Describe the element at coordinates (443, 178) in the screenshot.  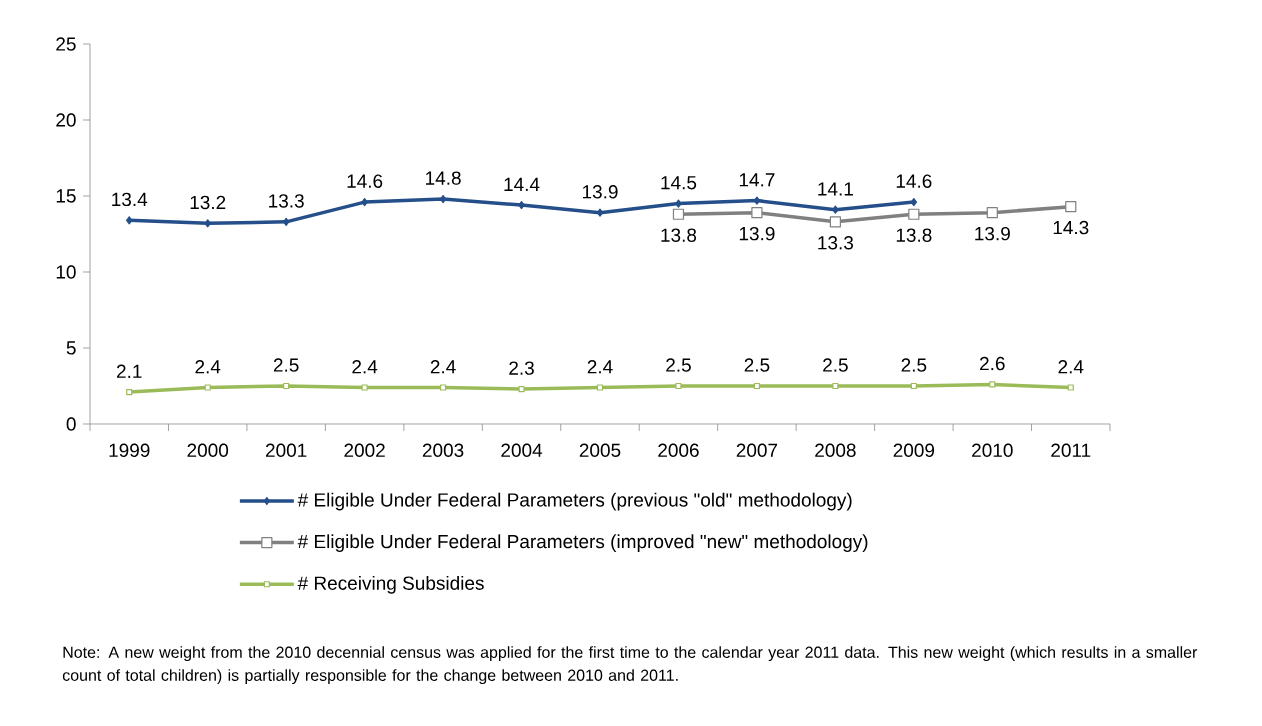
I see `data-label: 14.8` at that location.